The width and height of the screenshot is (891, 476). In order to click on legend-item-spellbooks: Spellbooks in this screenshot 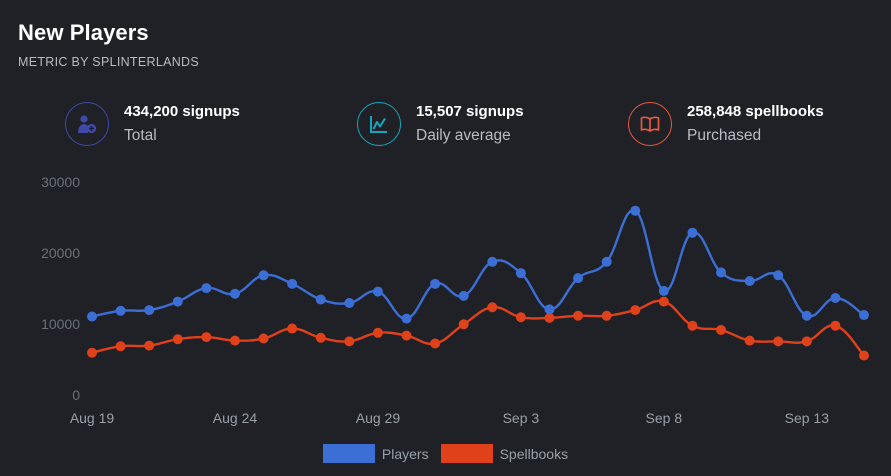, I will do `click(504, 453)`.